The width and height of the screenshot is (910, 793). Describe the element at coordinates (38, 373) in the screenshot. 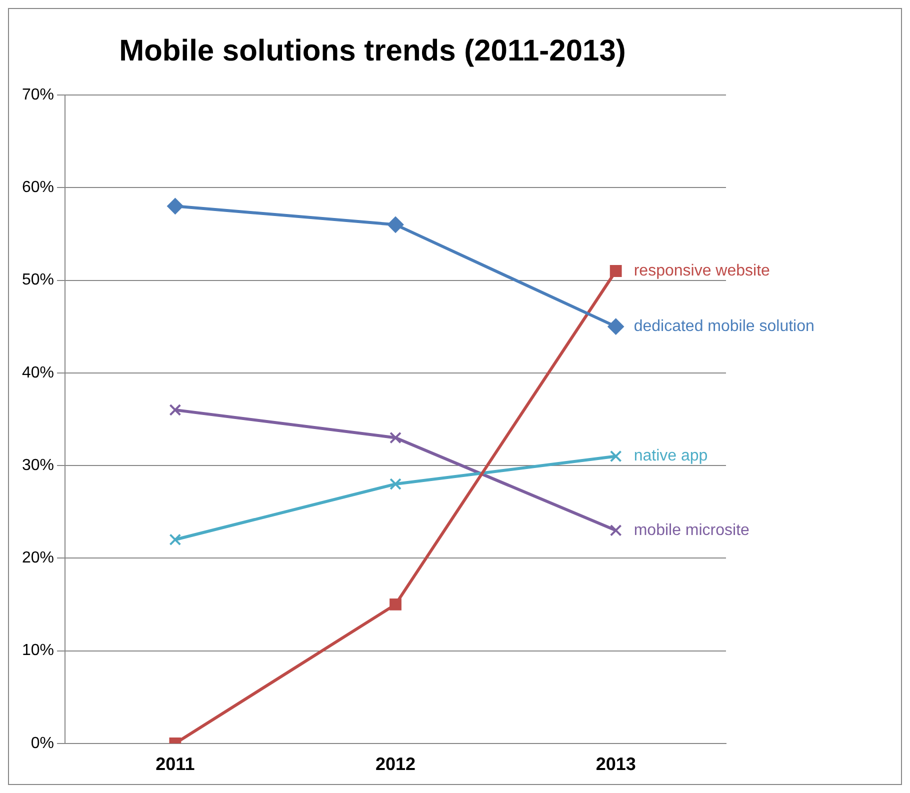

I see `y-tick-label: 40%` at that location.